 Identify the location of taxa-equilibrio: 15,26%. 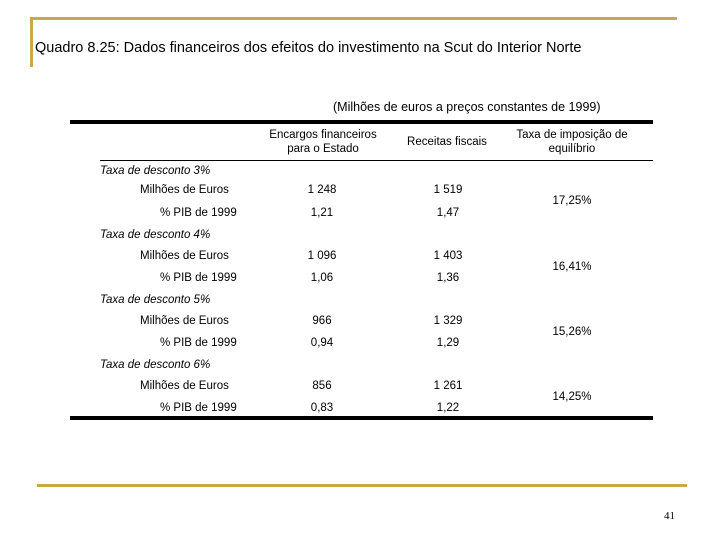
(572, 332).